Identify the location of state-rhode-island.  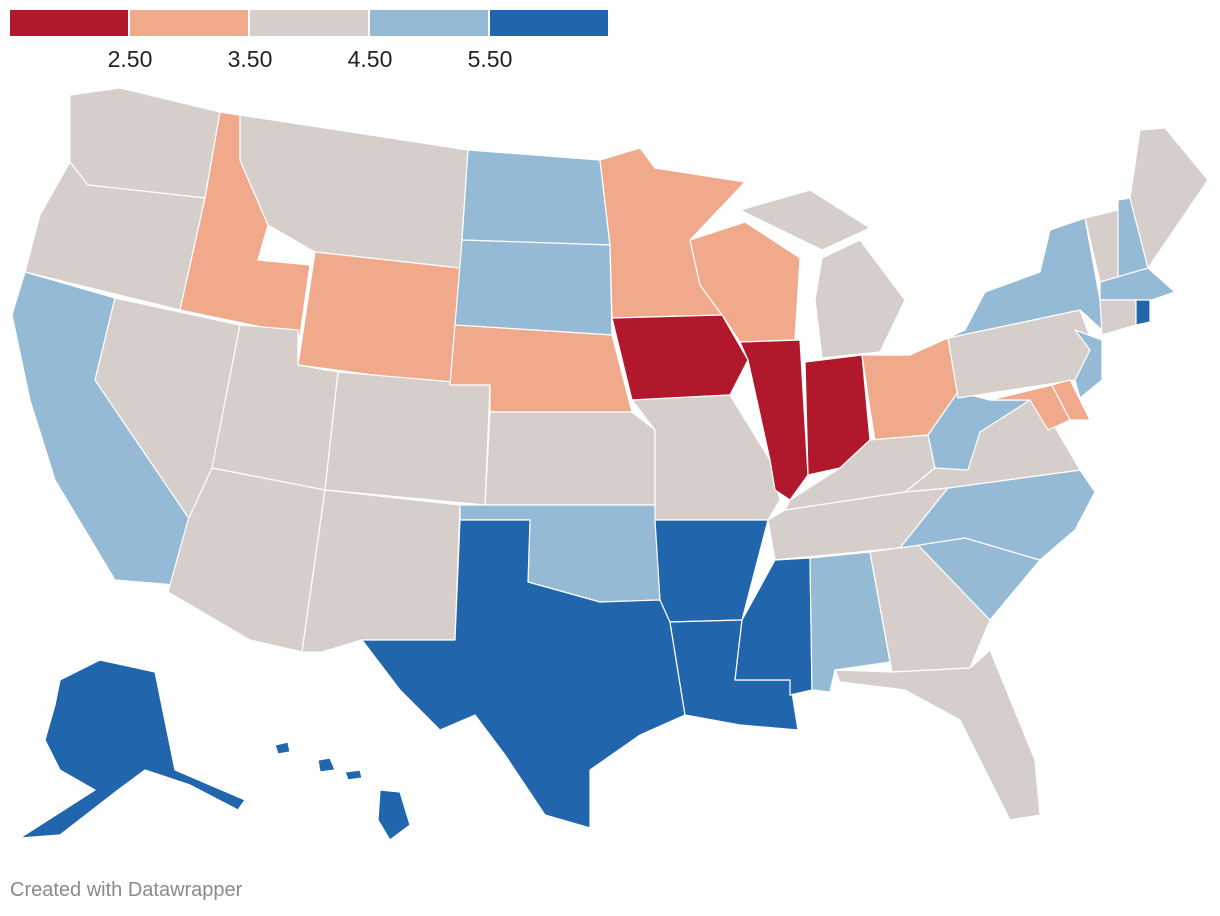
(1143, 312).